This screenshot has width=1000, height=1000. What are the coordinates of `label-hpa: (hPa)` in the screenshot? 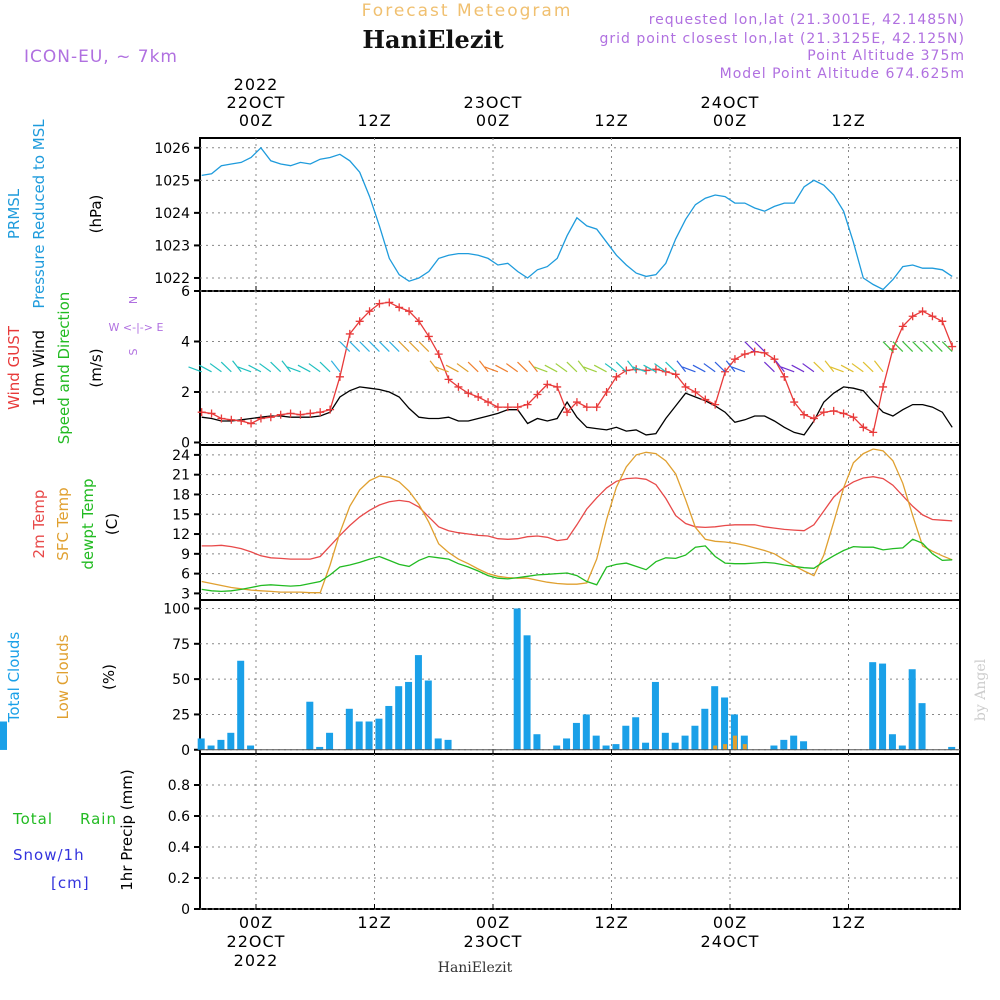 It's located at (96, 214).